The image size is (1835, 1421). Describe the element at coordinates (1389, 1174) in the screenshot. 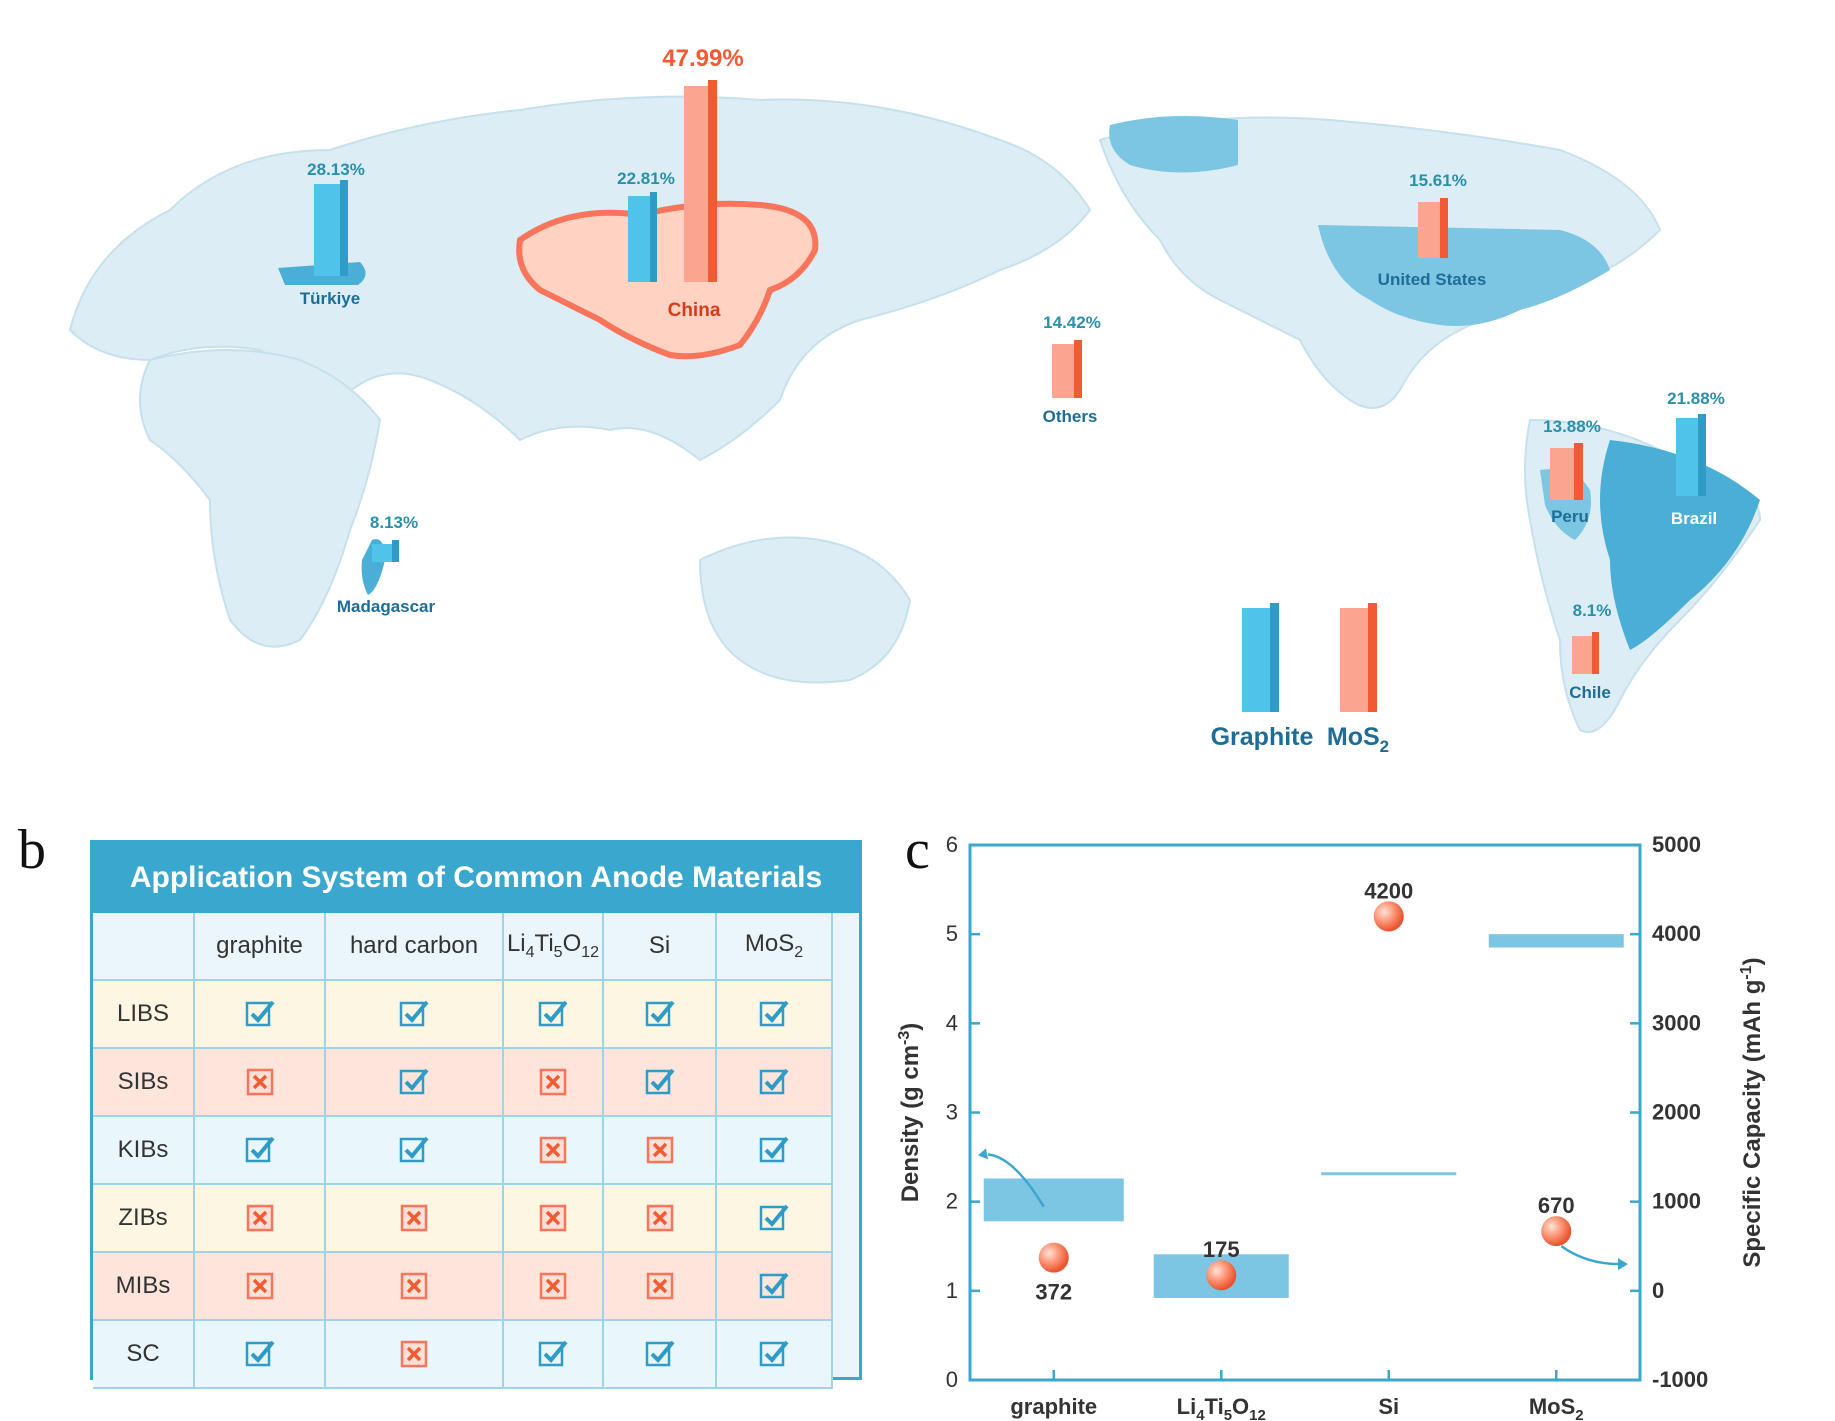

I see `density-range-bar` at that location.